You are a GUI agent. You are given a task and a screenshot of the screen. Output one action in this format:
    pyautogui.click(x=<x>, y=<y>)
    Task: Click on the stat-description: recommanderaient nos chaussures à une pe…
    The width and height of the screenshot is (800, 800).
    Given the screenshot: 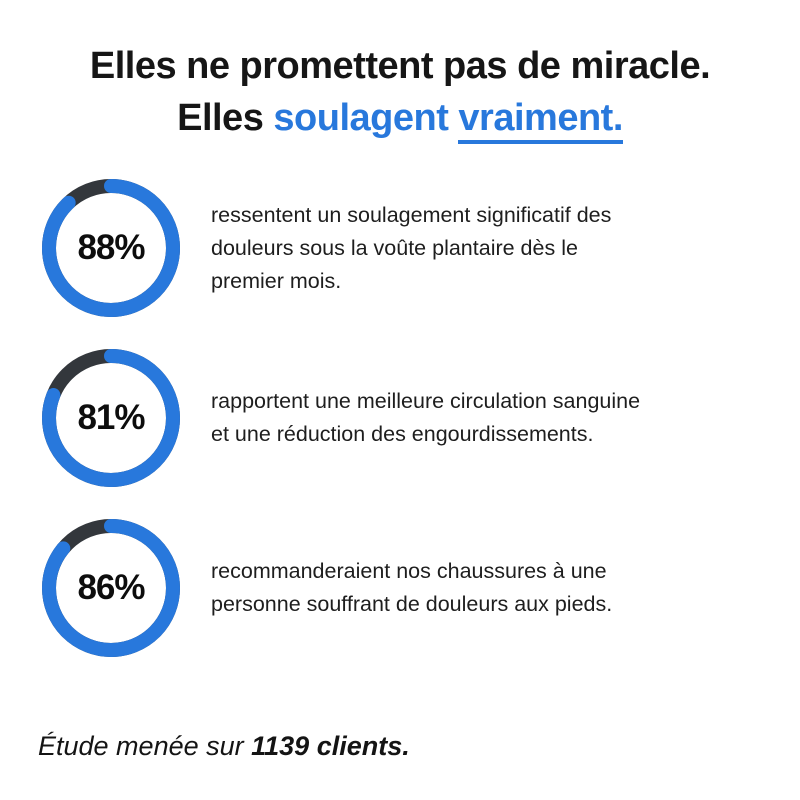 What is the action you would take?
    pyautogui.click(x=411, y=588)
    